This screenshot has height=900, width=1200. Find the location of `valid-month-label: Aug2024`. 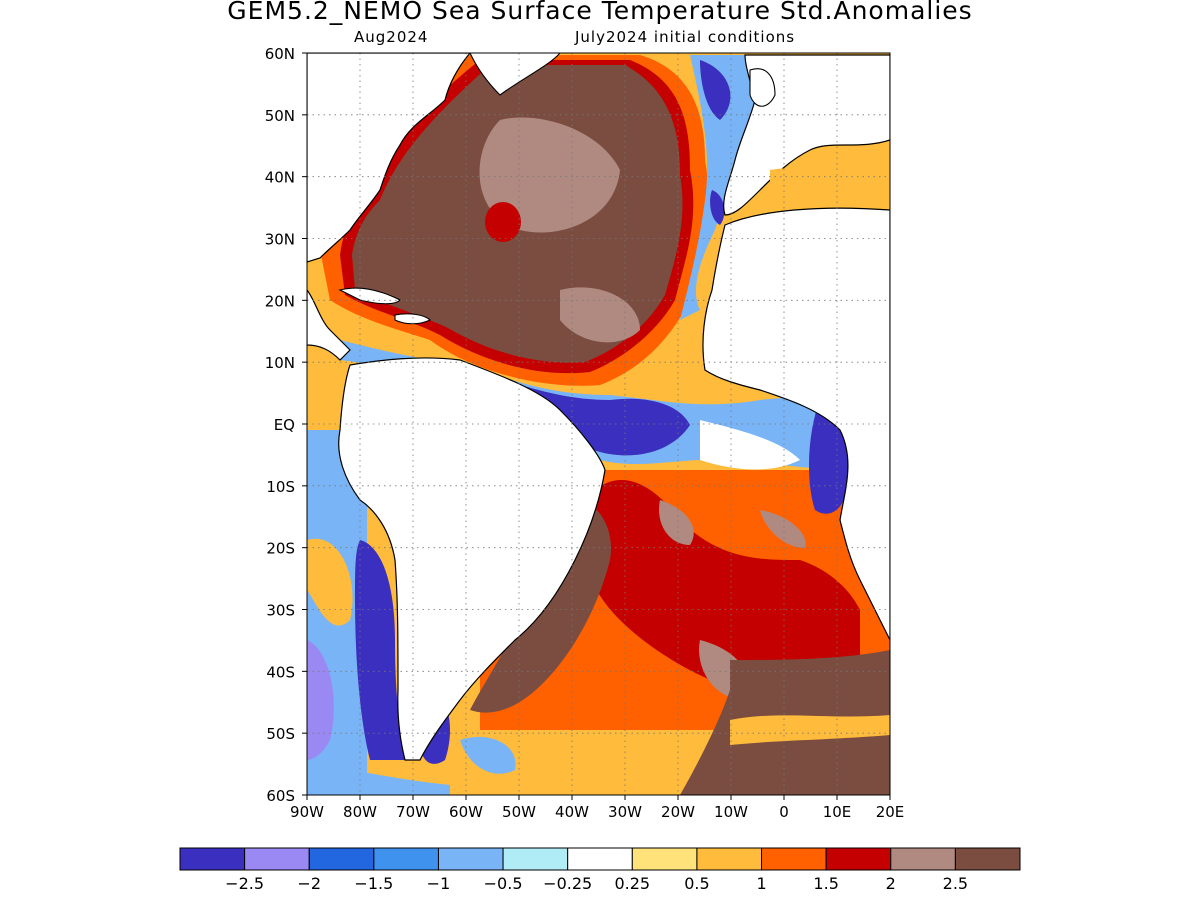

valid-month-label: Aug2024 is located at coordinates (391, 37).